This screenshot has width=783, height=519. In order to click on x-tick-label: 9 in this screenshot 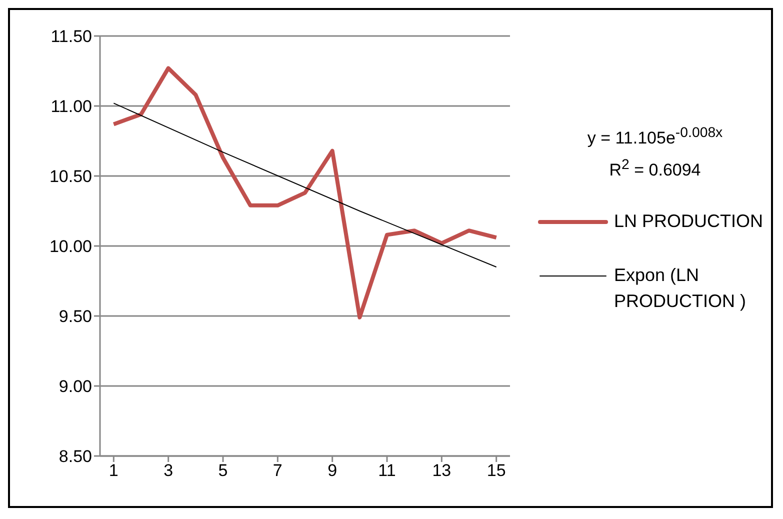, I will do `click(333, 470)`.